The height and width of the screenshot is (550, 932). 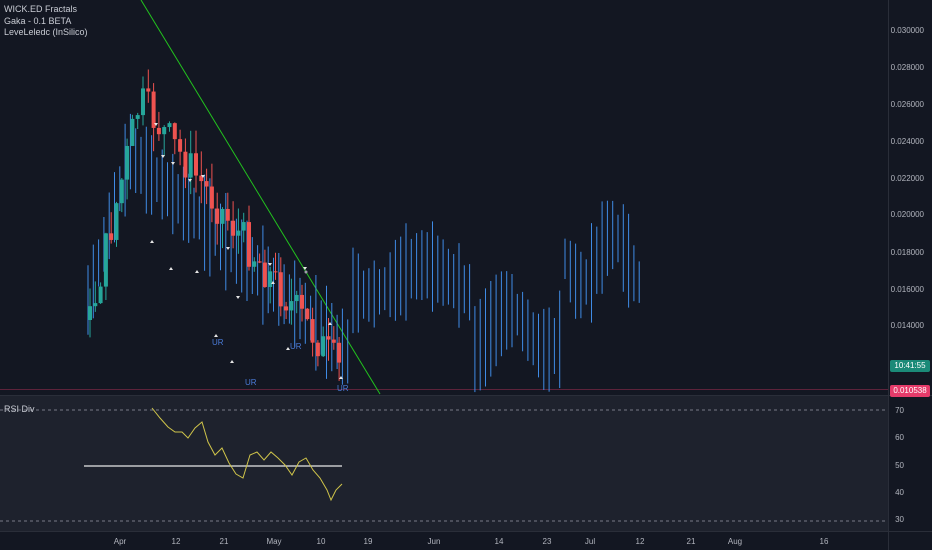 I want to click on legend-item-leveleledc: LeveLeledc (InSilico), so click(x=46, y=32).